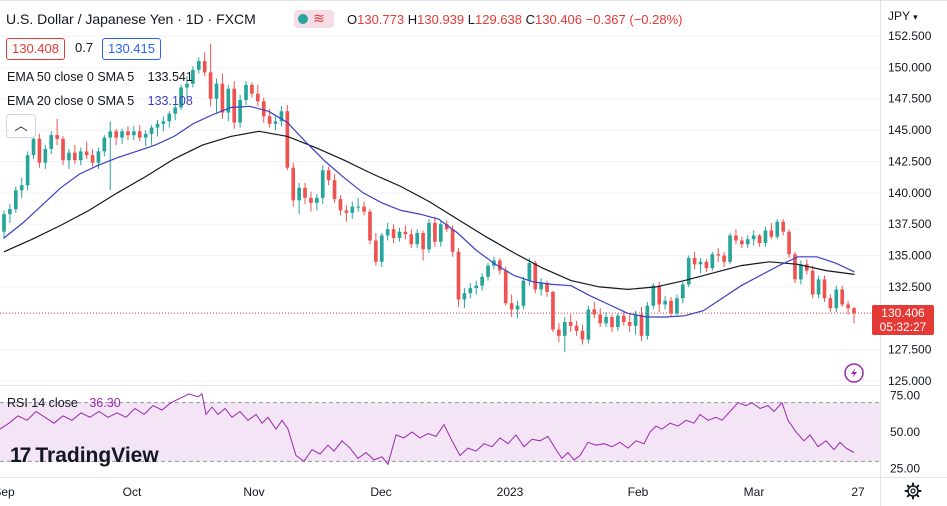  I want to click on rsi-tick-label: 75.00, so click(905, 395).